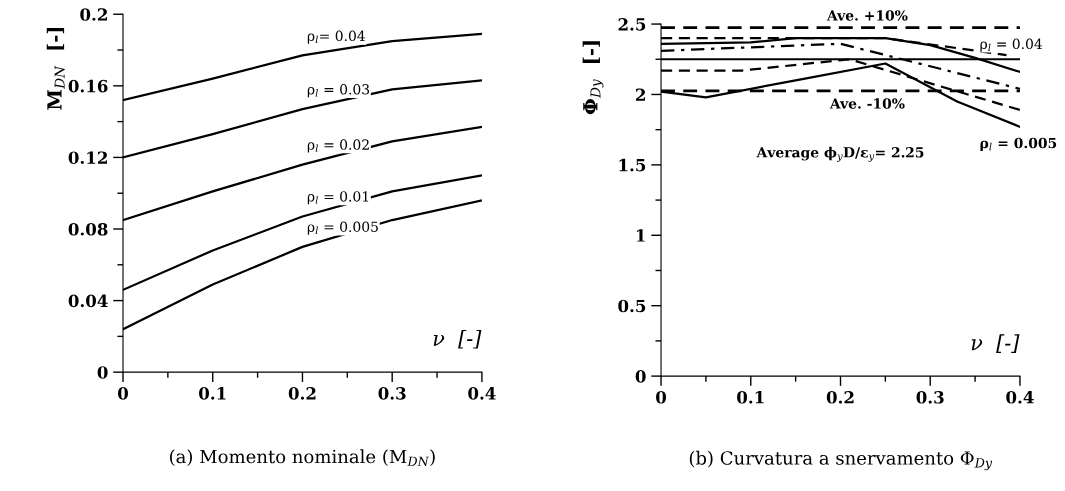  Describe the element at coordinates (640, 235) in the screenshot. I see `y-tick-label: 1` at that location.